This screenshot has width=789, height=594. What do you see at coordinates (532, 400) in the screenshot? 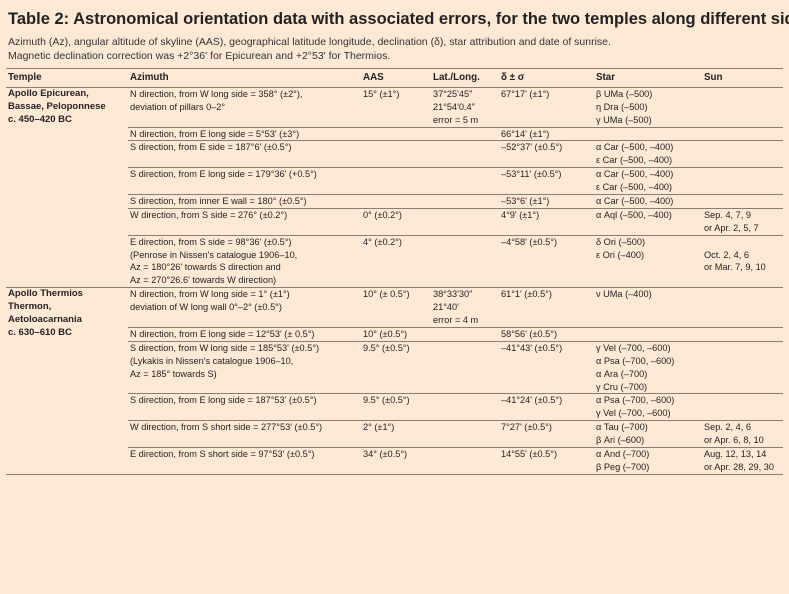
I see `declination-text: –41°24' (±0.5°)` at bounding box center [532, 400].